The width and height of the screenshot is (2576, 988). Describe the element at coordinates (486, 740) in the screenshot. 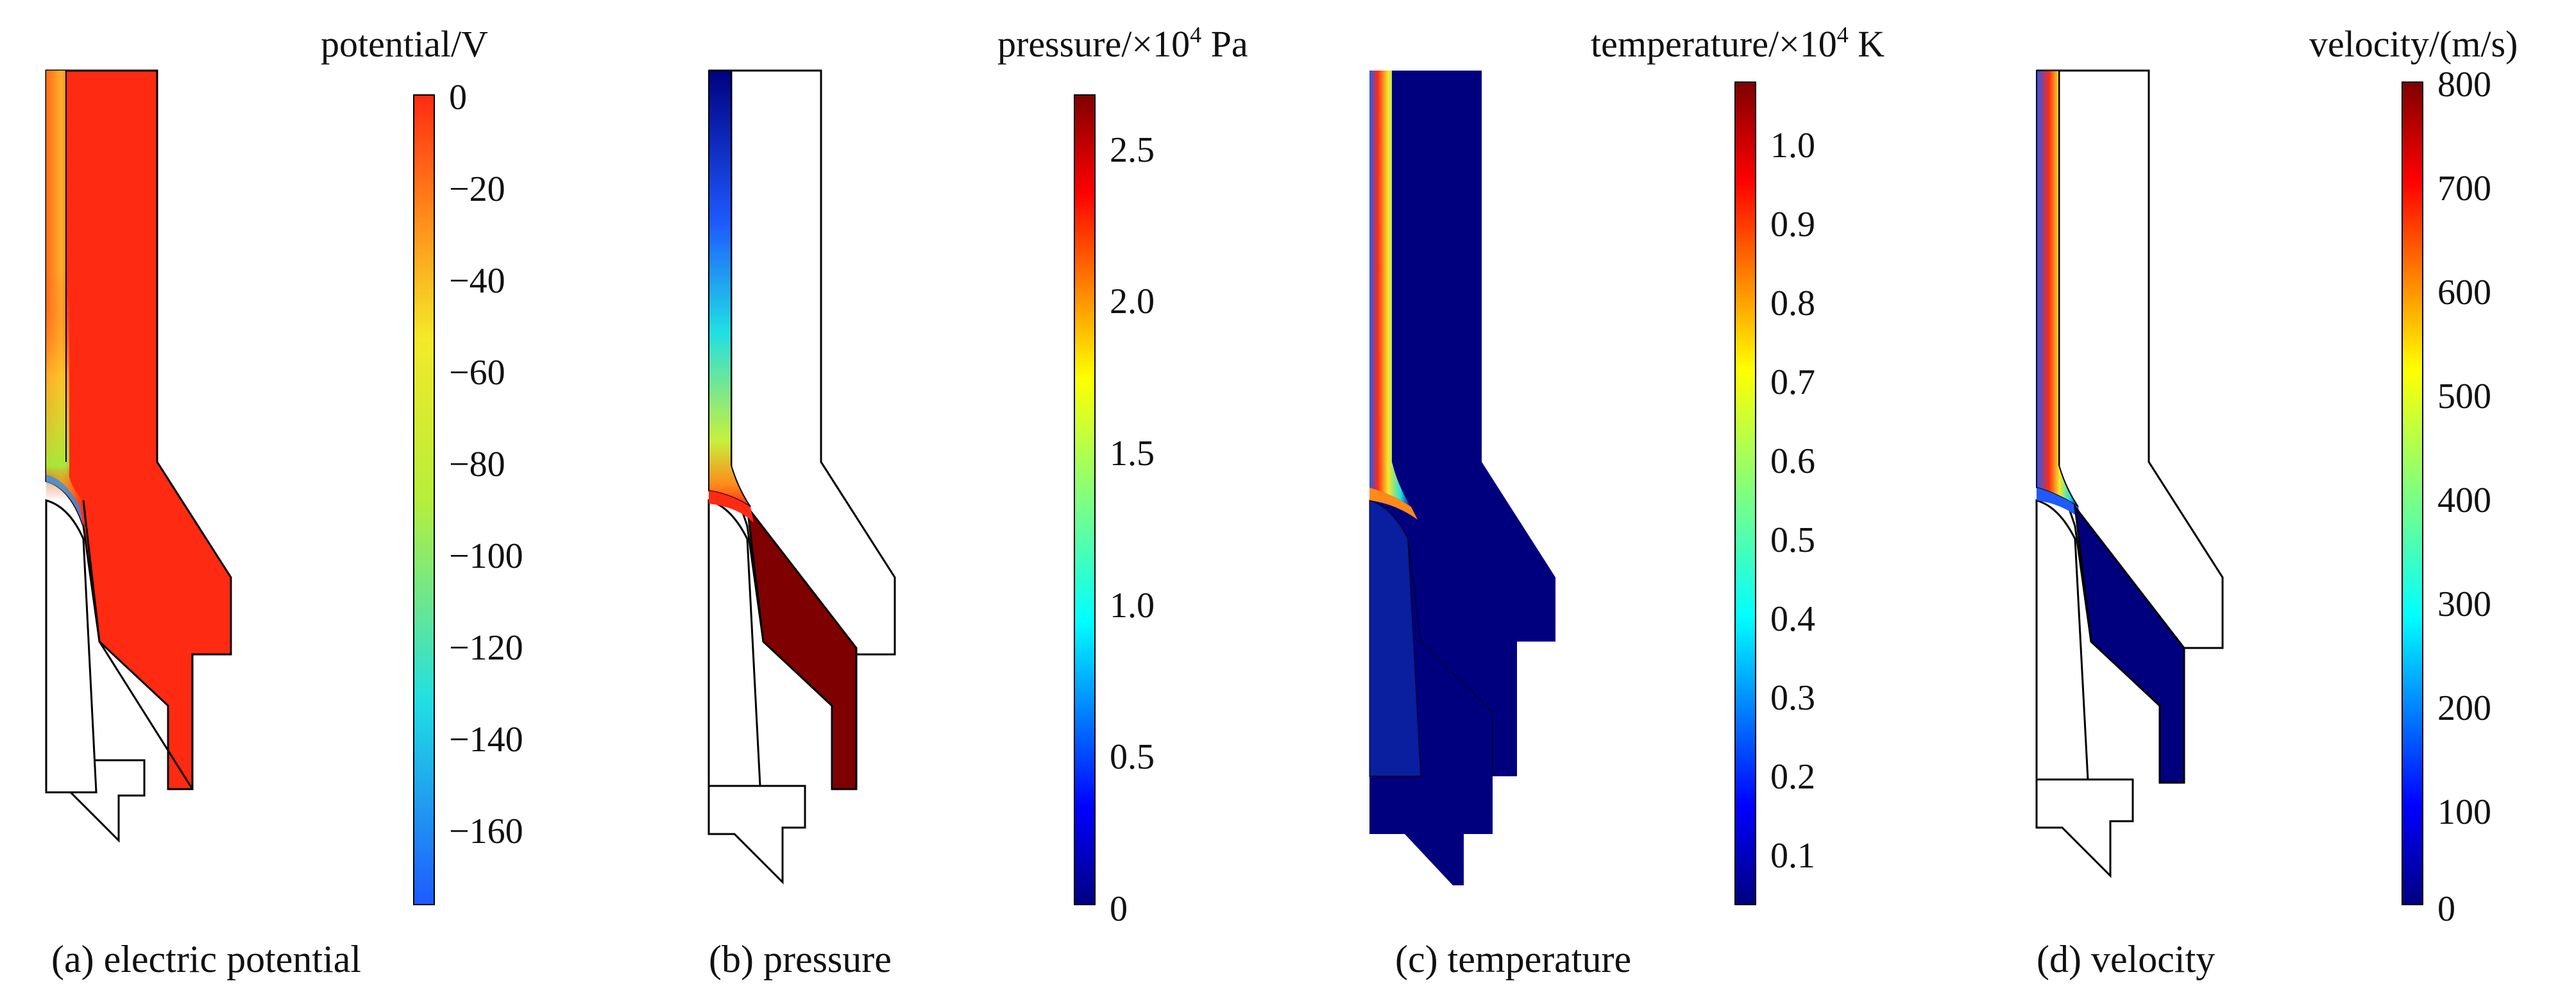

I see `tick-a-7: −140` at that location.